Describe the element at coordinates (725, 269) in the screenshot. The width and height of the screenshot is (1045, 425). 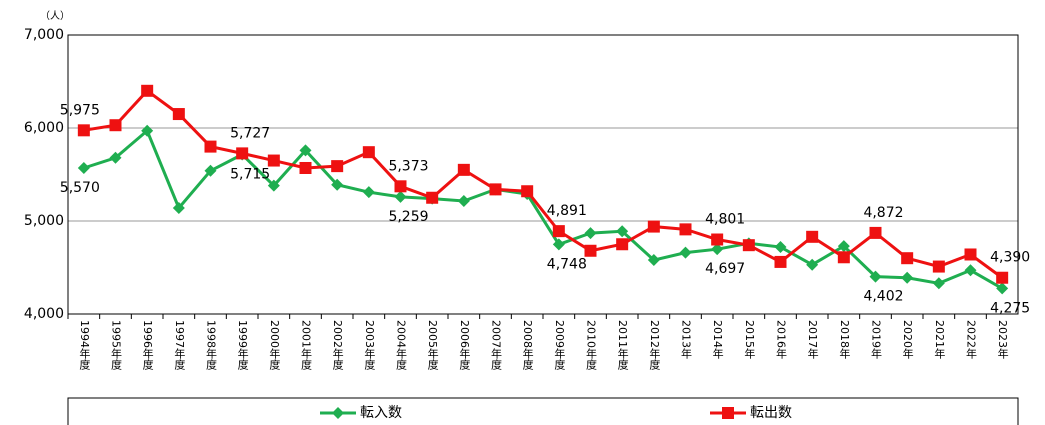
I see `data-label: 4,697` at that location.